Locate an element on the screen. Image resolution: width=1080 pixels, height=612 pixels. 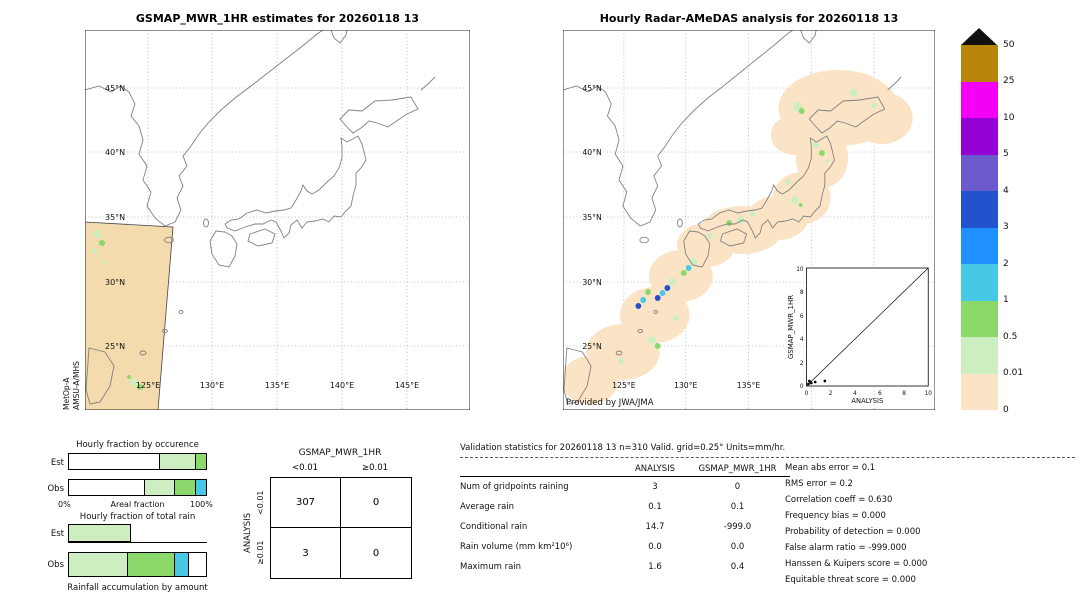
occurrence-est-label: Est is located at coordinates (57, 463).